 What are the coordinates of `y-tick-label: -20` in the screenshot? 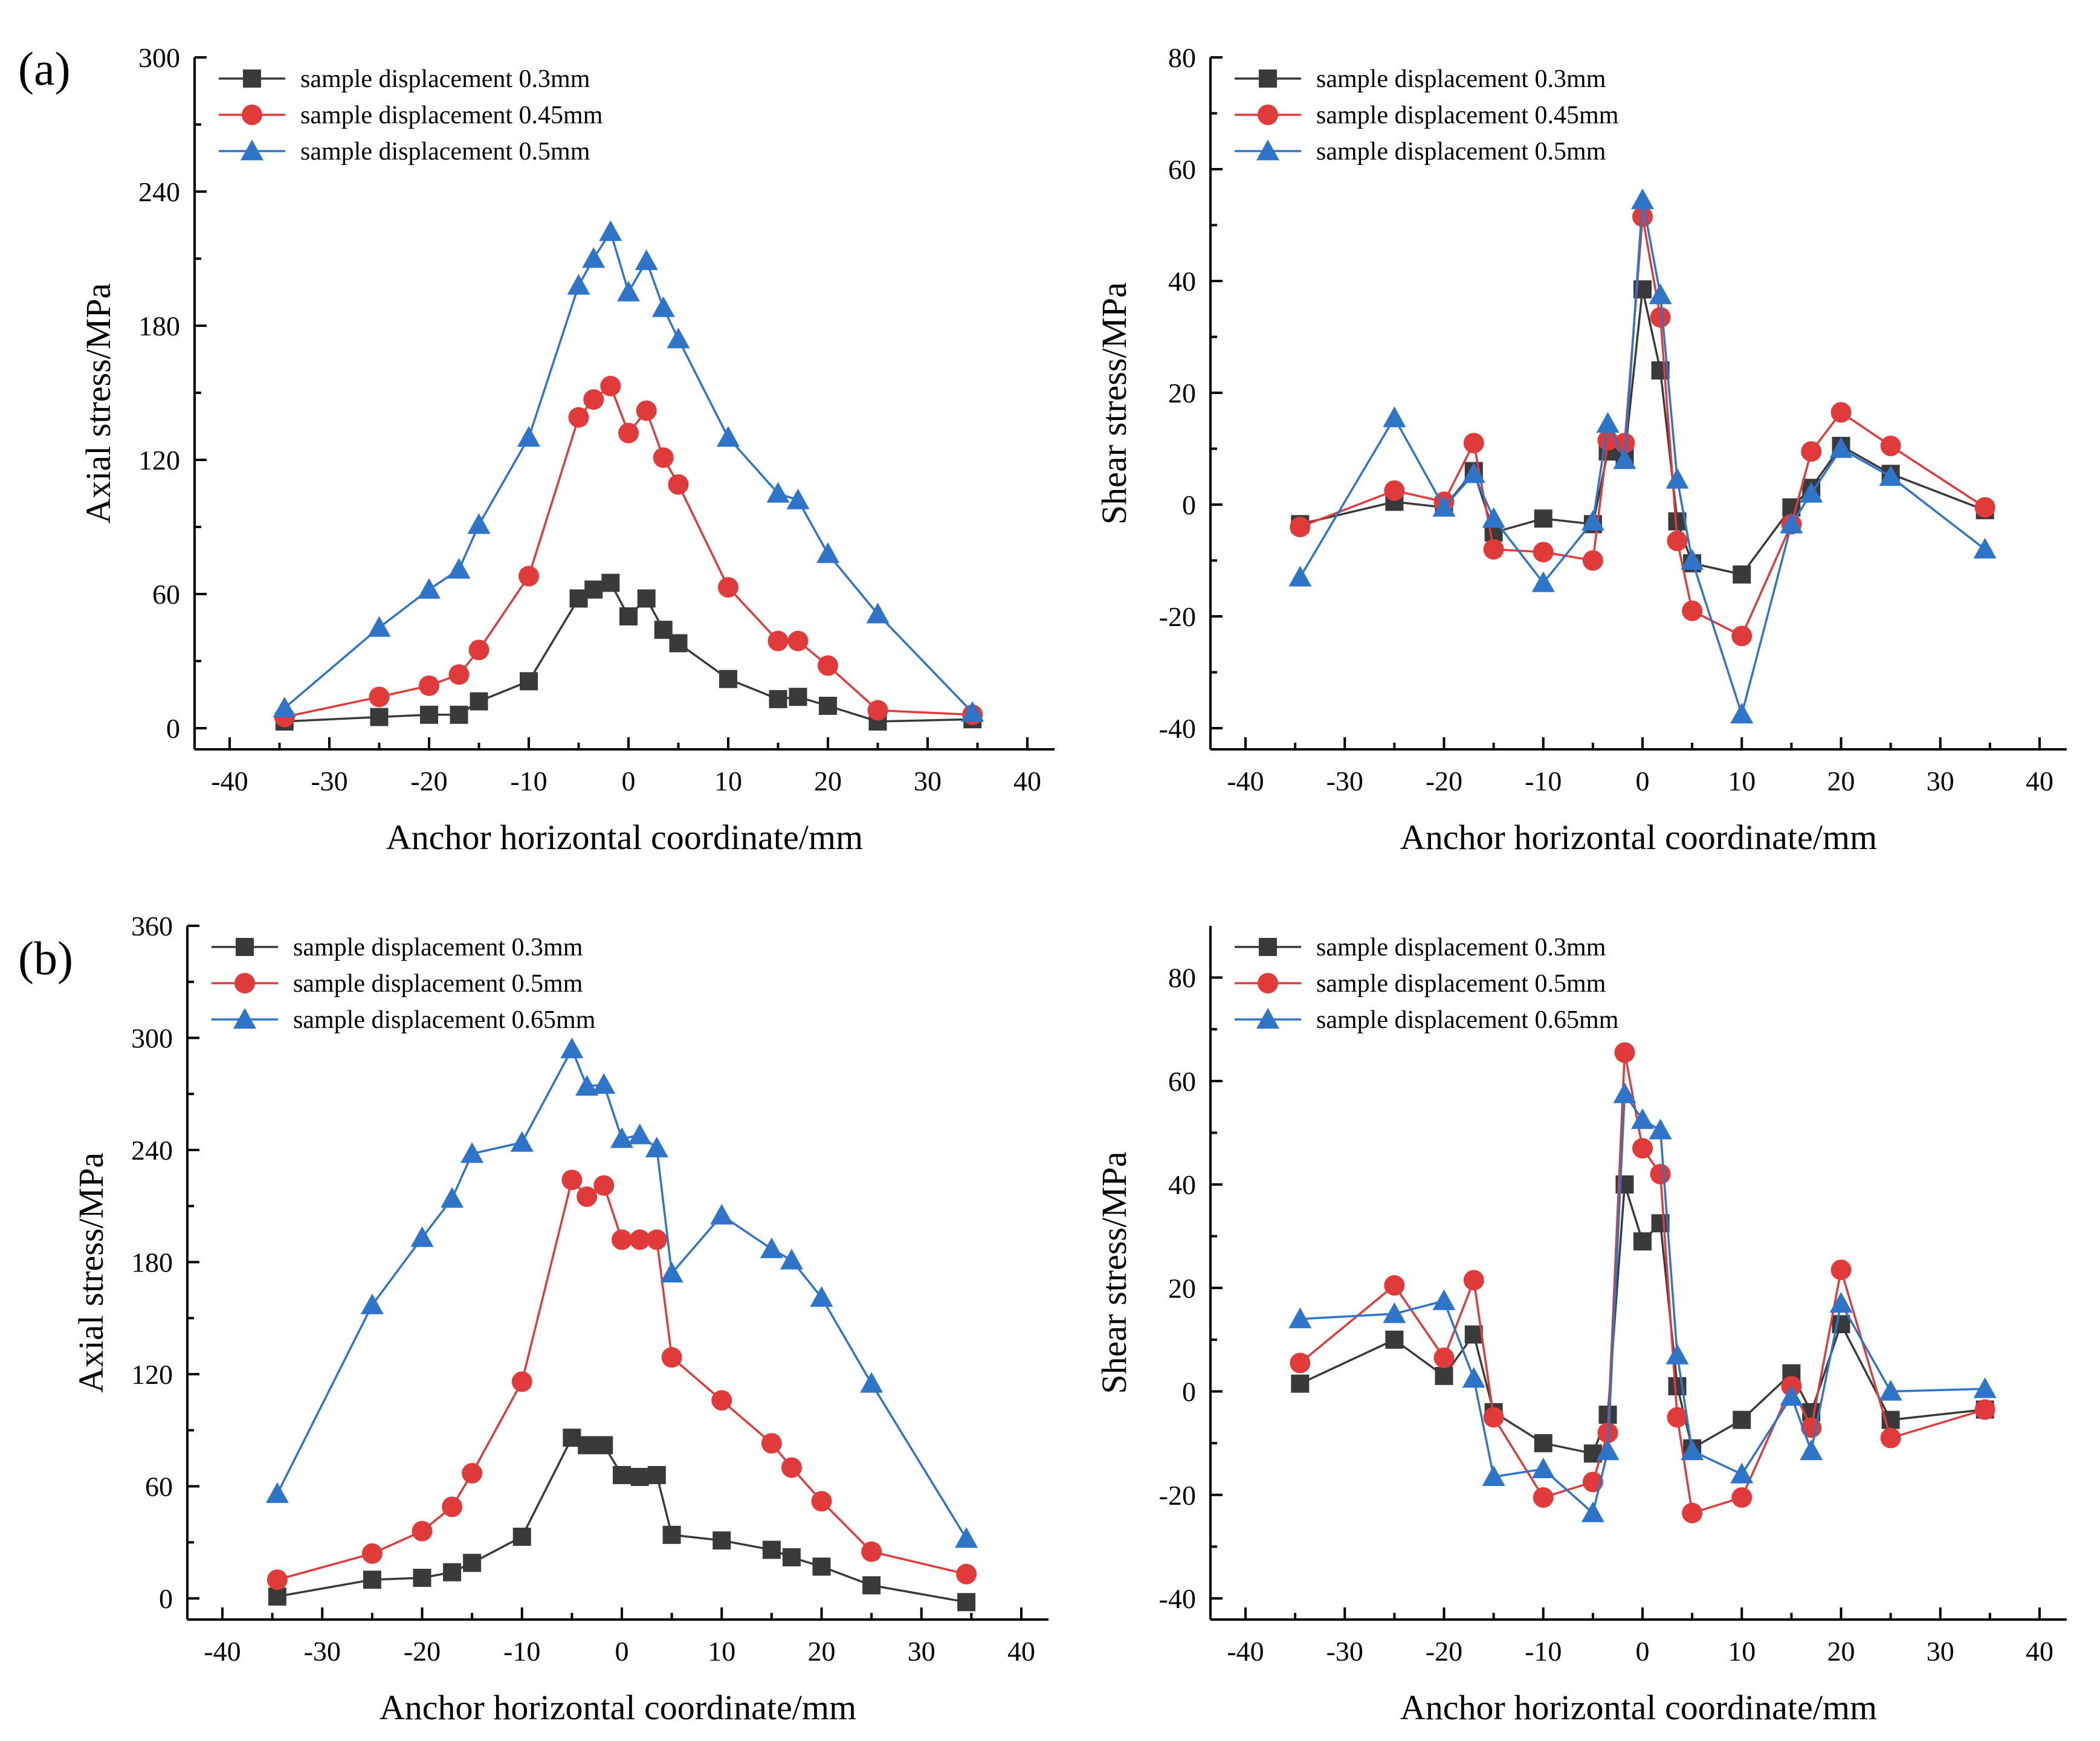 It's located at (1177, 1495).